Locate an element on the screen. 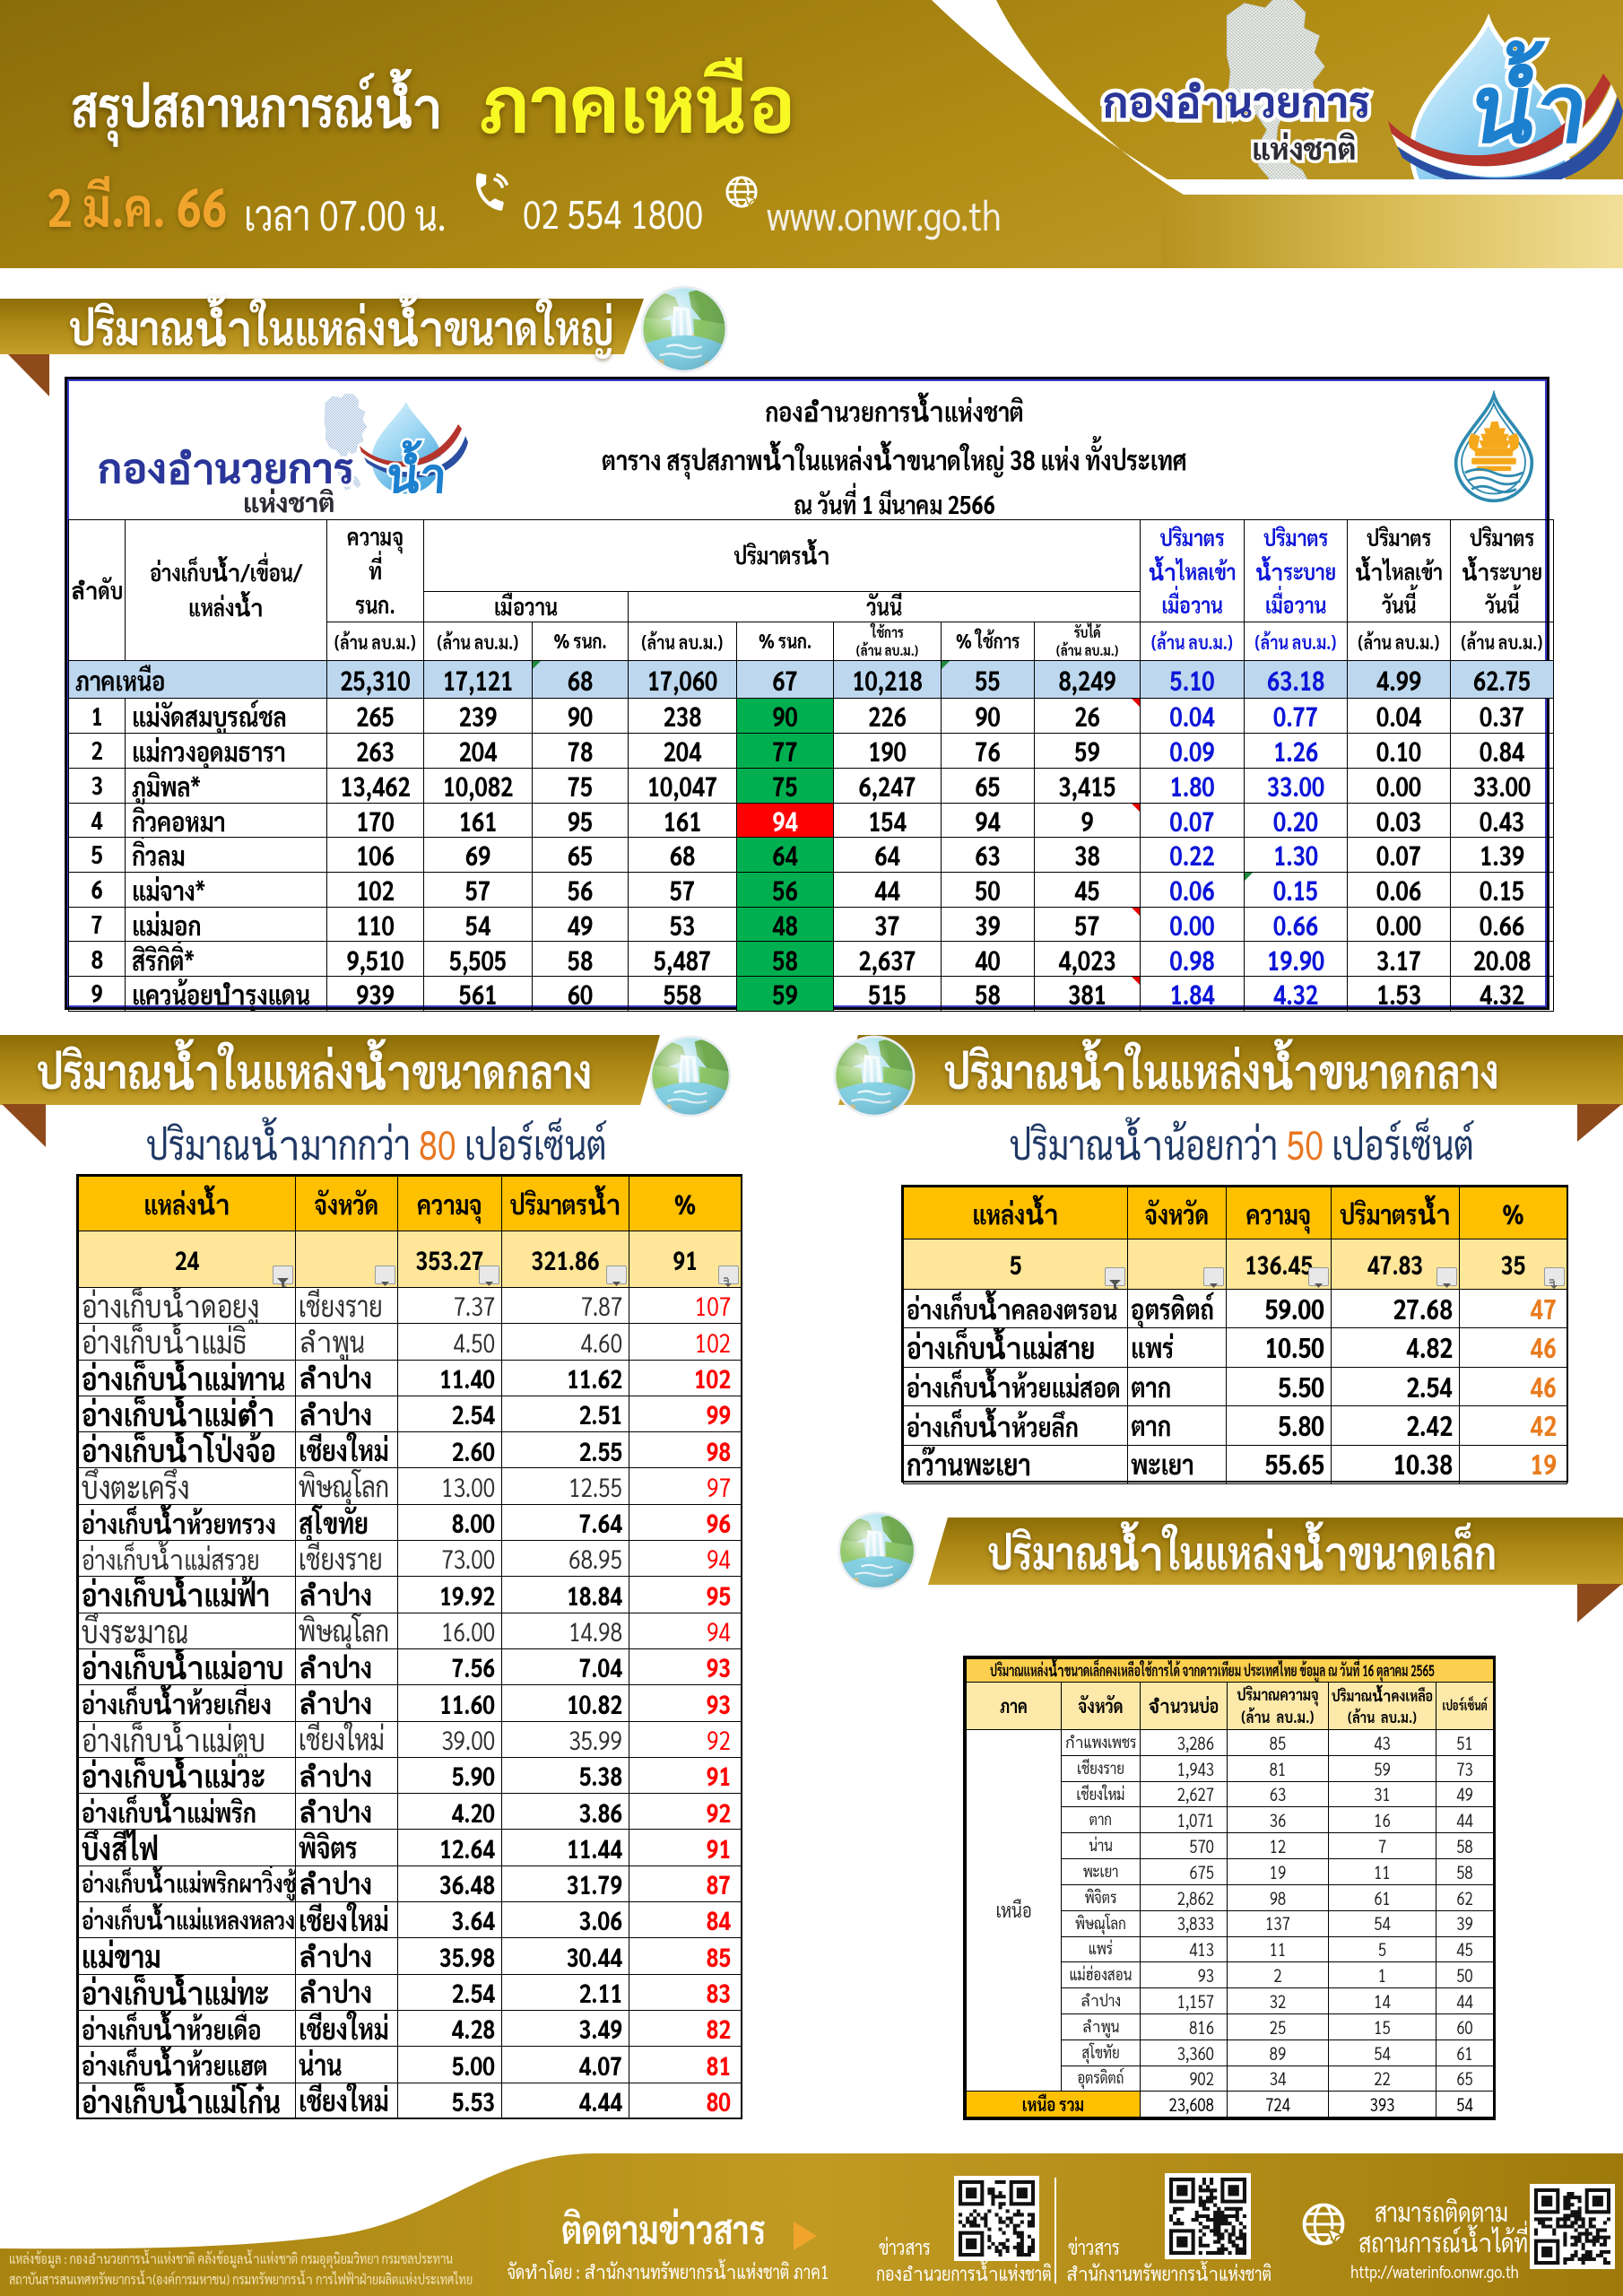 The height and width of the screenshot is (2296, 1623). svg-text: น้ำ is located at coordinates (417, 472).